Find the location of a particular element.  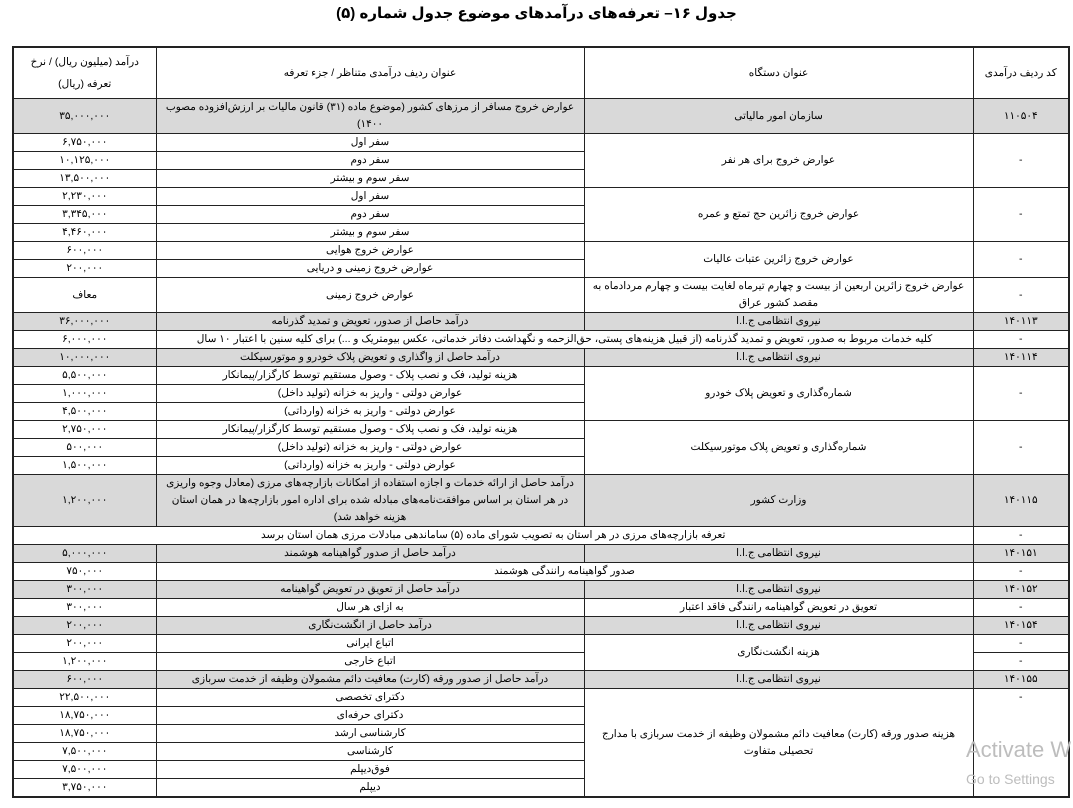

table-cell: ۷۵۰,۰۰۰ is located at coordinates (84, 571).